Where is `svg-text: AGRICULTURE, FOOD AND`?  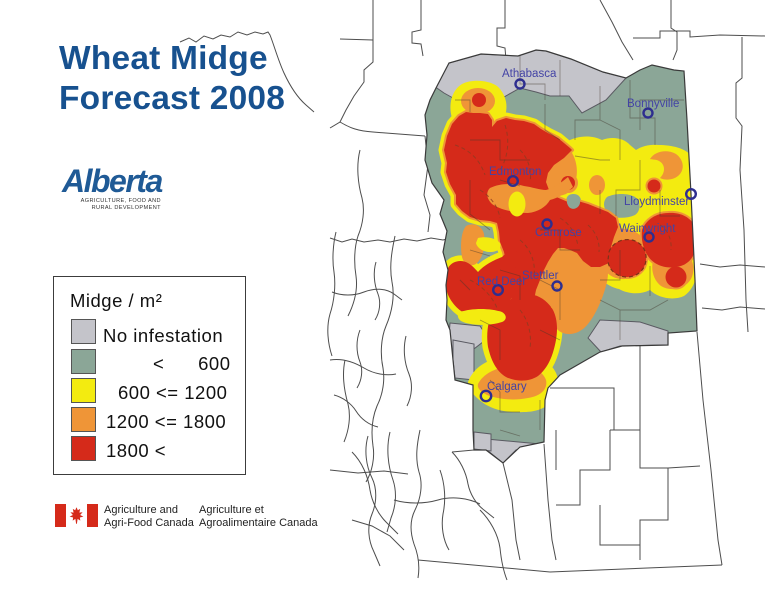 svg-text: AGRICULTURE, FOOD AND is located at coordinates (121, 201).